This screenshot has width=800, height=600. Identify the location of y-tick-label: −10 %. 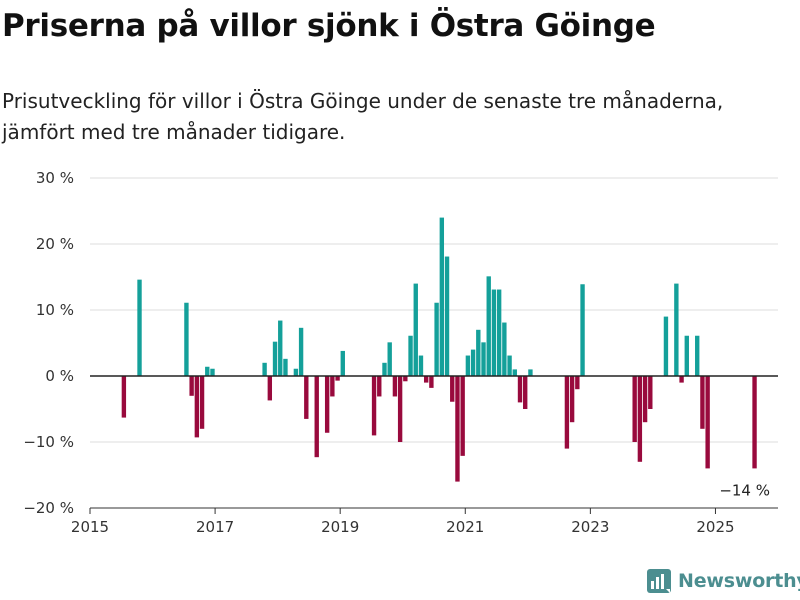
(48, 442).